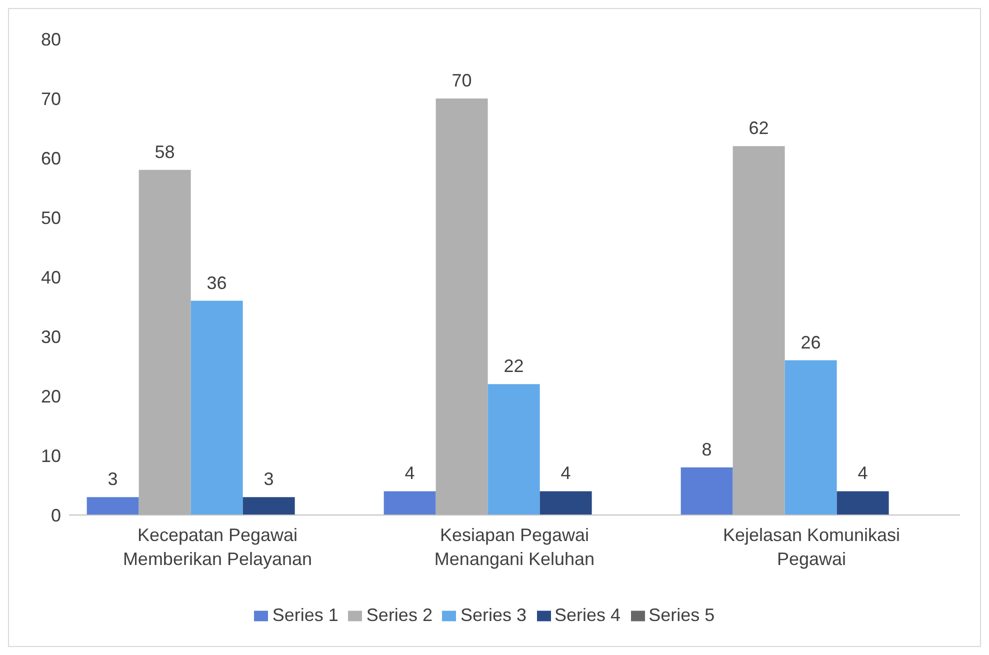 Image resolution: width=989 pixels, height=655 pixels. I want to click on data-label: 26, so click(810, 342).